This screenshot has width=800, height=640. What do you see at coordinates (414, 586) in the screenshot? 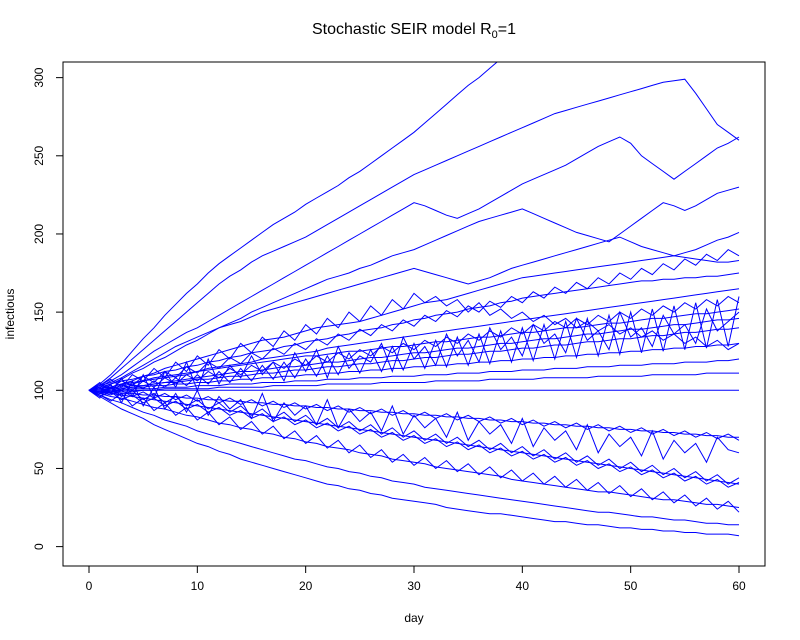
I see `x-tick-label: 30` at bounding box center [414, 586].